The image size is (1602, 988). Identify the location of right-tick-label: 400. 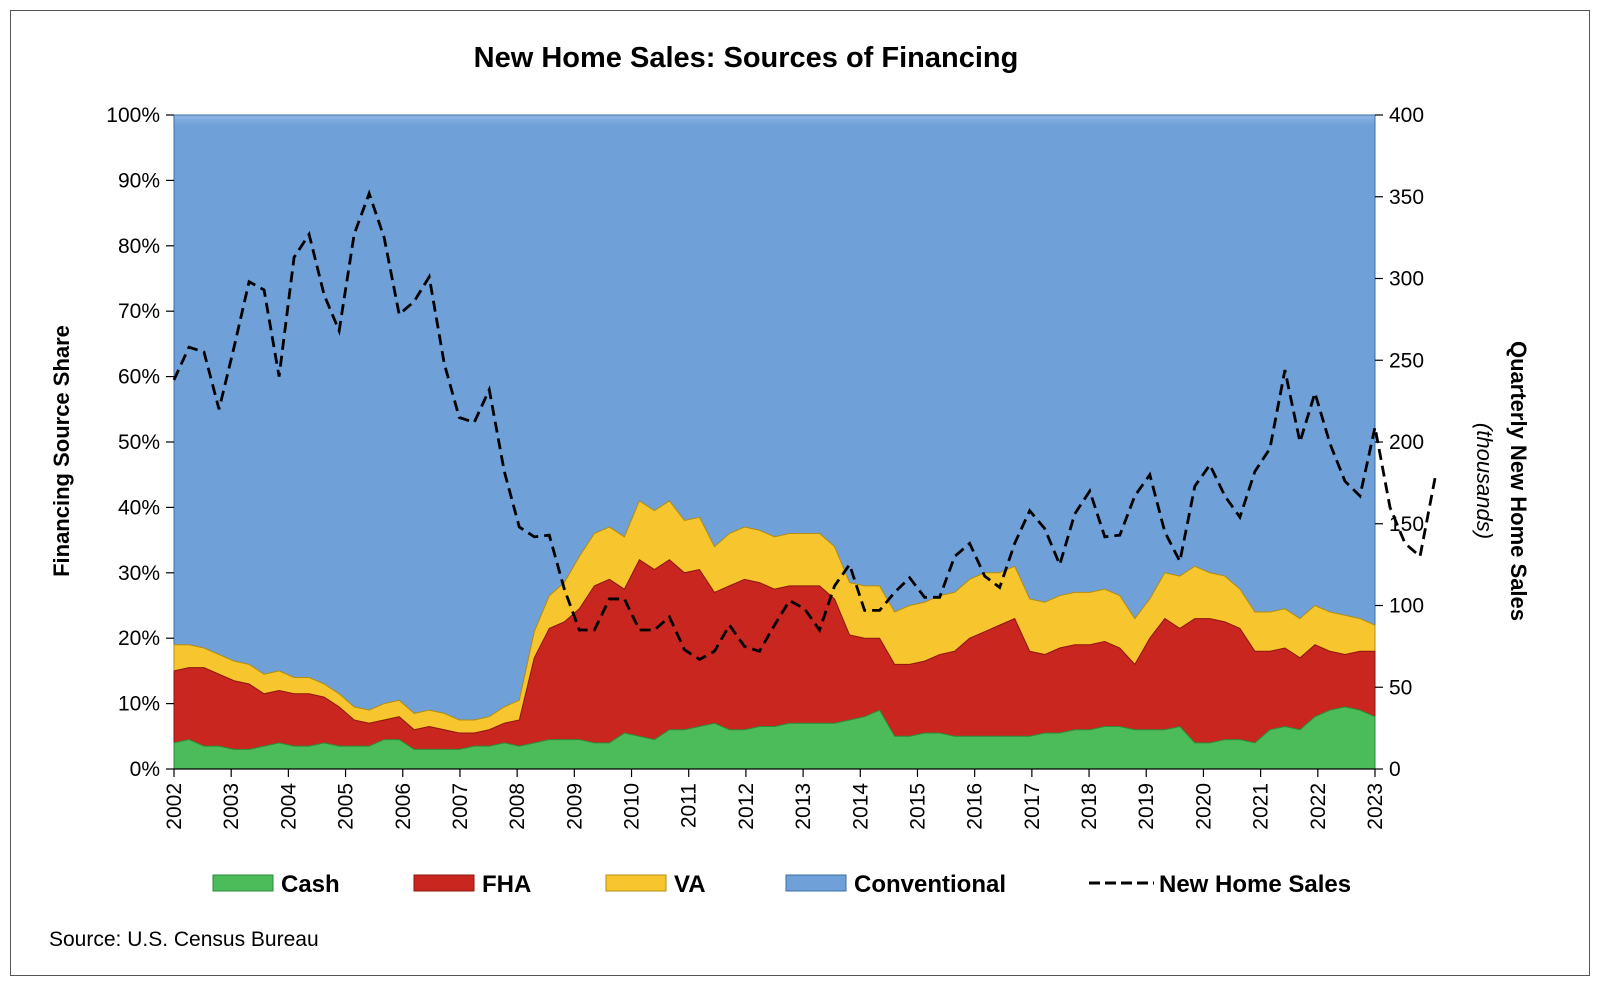
(1406, 115).